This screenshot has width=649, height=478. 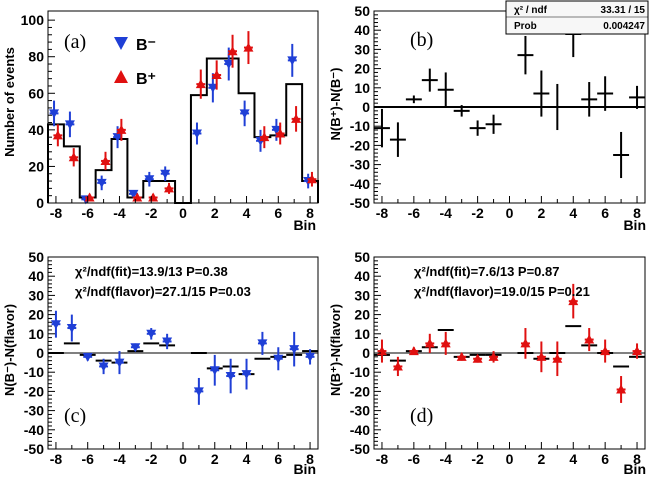 What do you see at coordinates (360, 353) in the screenshot?
I see `panel-d-ytick-labels: -50 -40 -30 -20 -10 0 10 20 30 40 50` at bounding box center [360, 353].